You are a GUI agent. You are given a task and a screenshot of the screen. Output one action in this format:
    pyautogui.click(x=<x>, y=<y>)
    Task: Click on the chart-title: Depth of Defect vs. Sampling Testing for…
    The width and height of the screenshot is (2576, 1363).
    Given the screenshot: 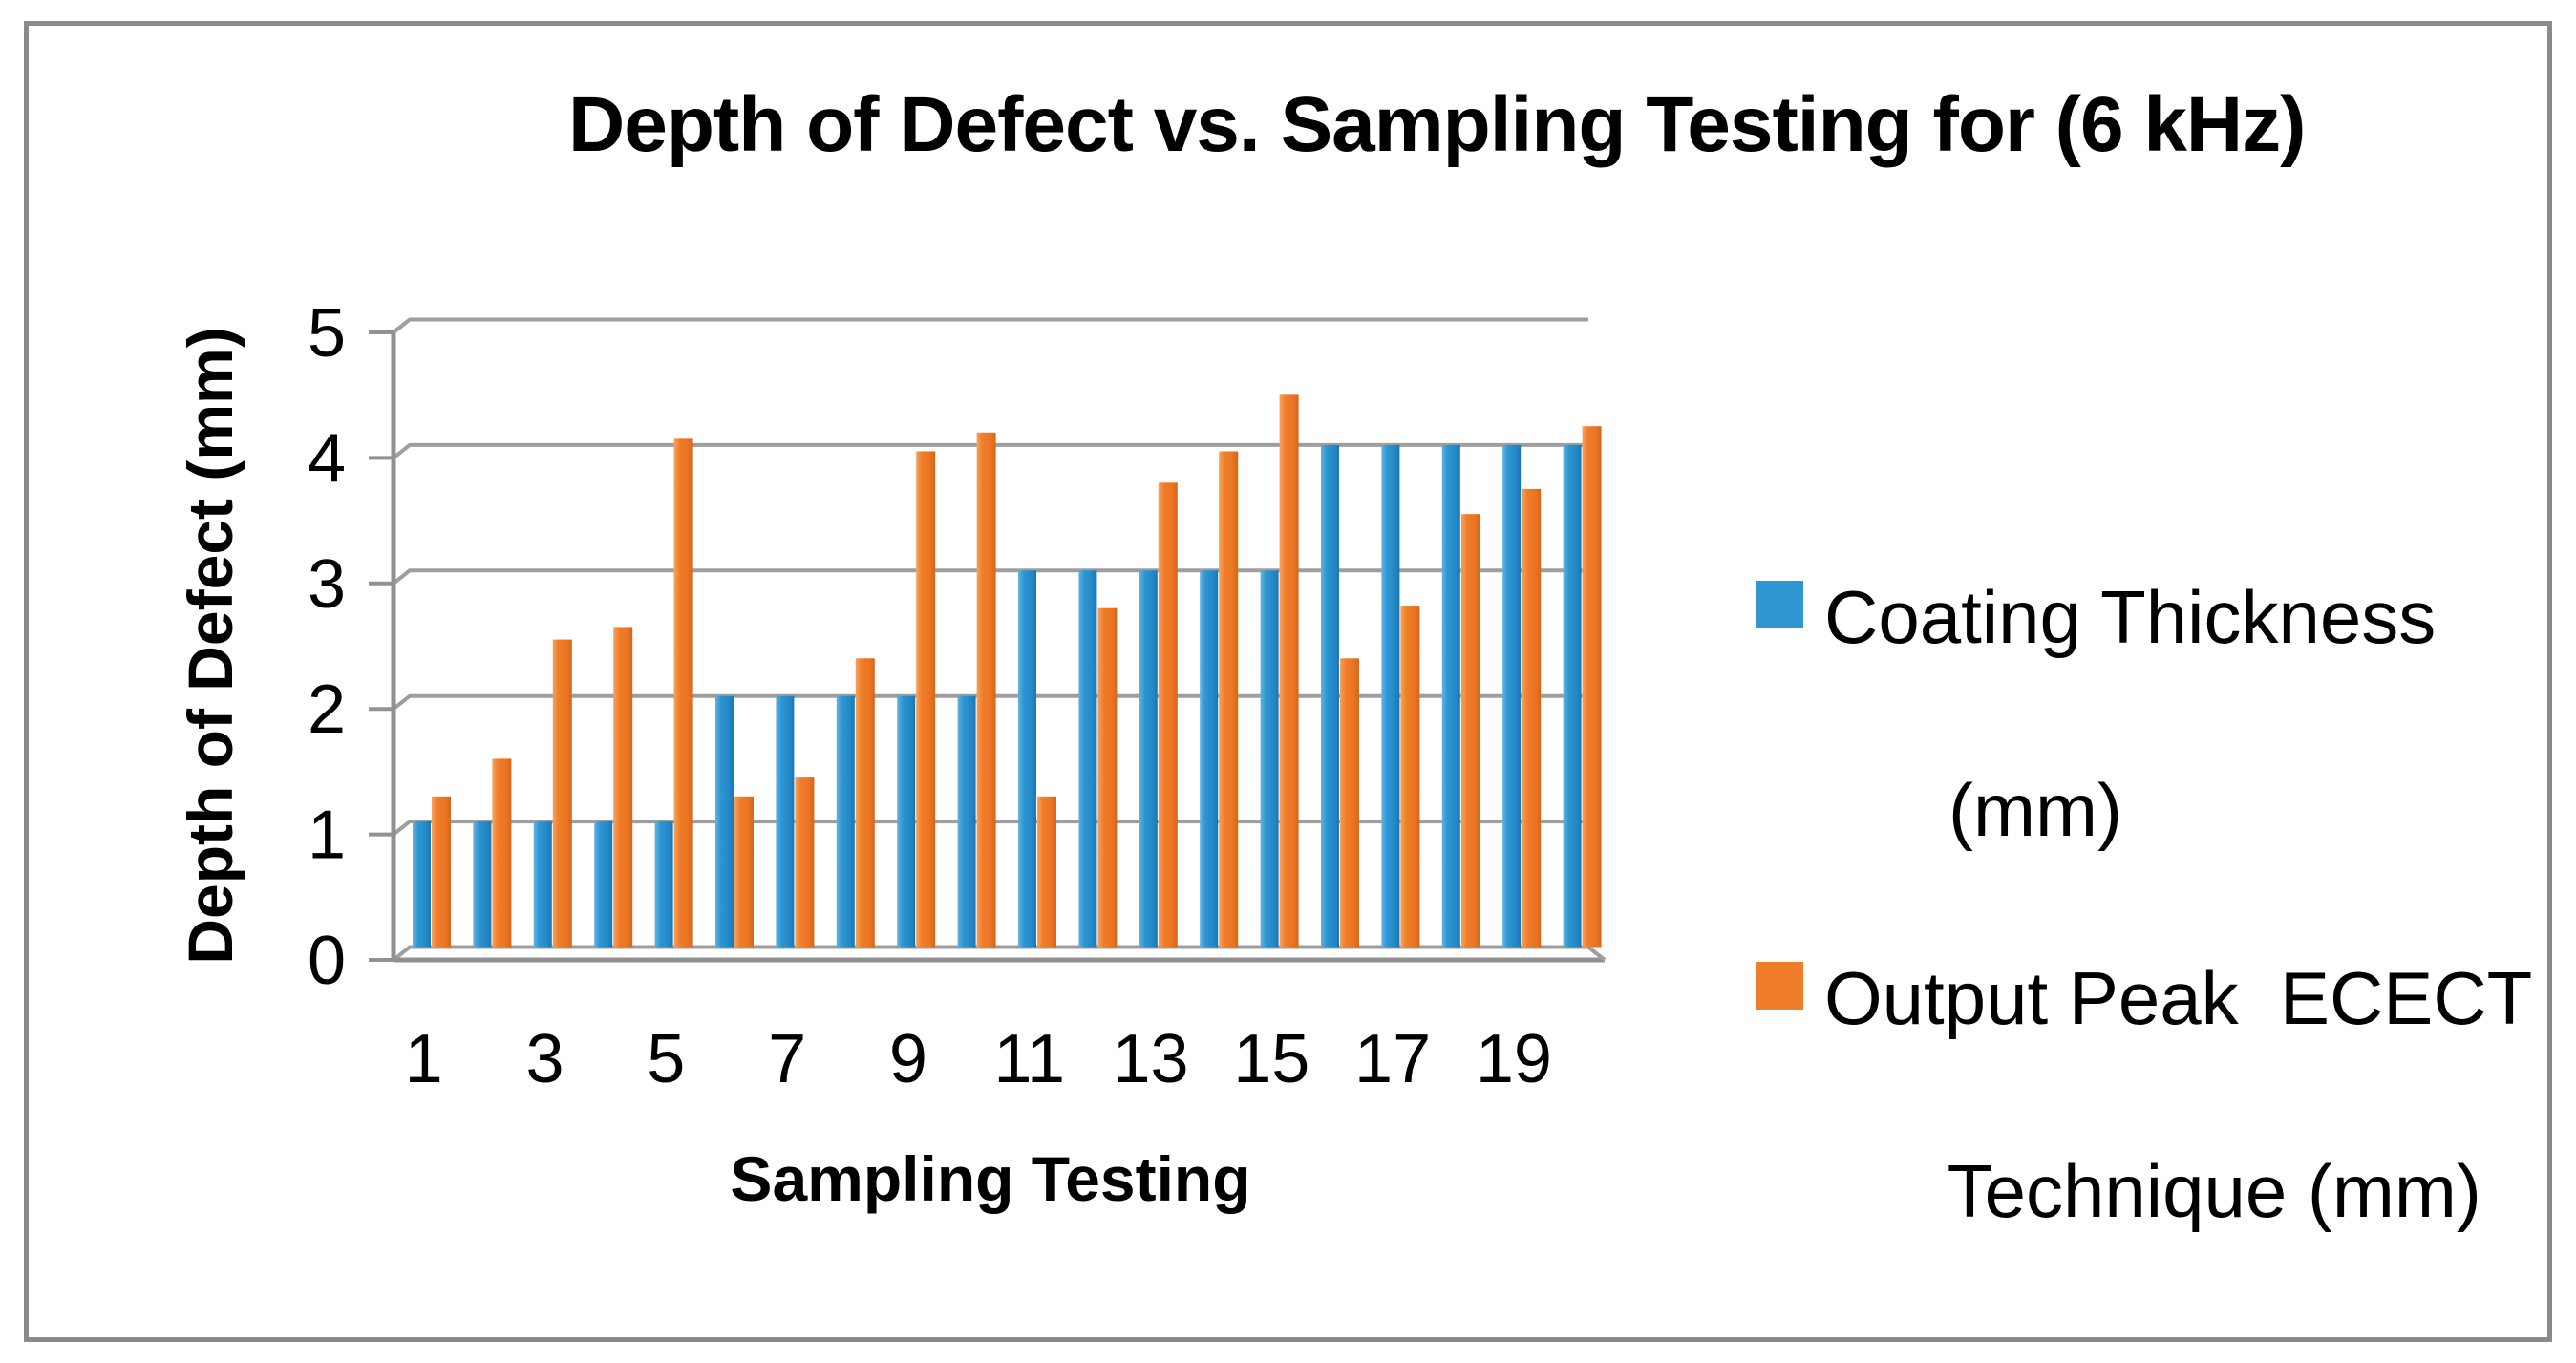 What is the action you would take?
    pyautogui.click(x=1437, y=125)
    